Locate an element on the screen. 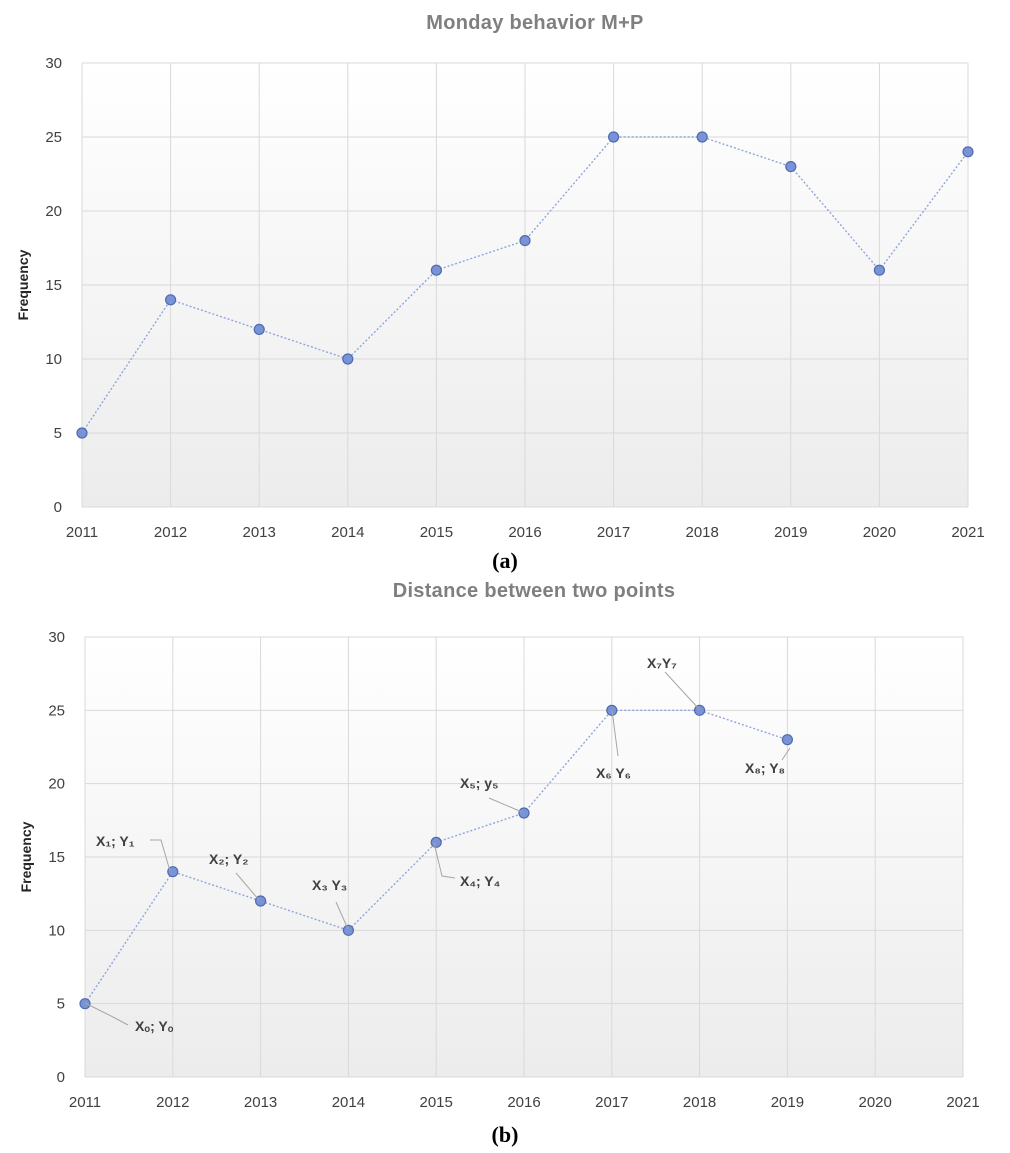 The width and height of the screenshot is (1010, 1153). point-annotation: X₇Y₇ is located at coordinates (662, 663).